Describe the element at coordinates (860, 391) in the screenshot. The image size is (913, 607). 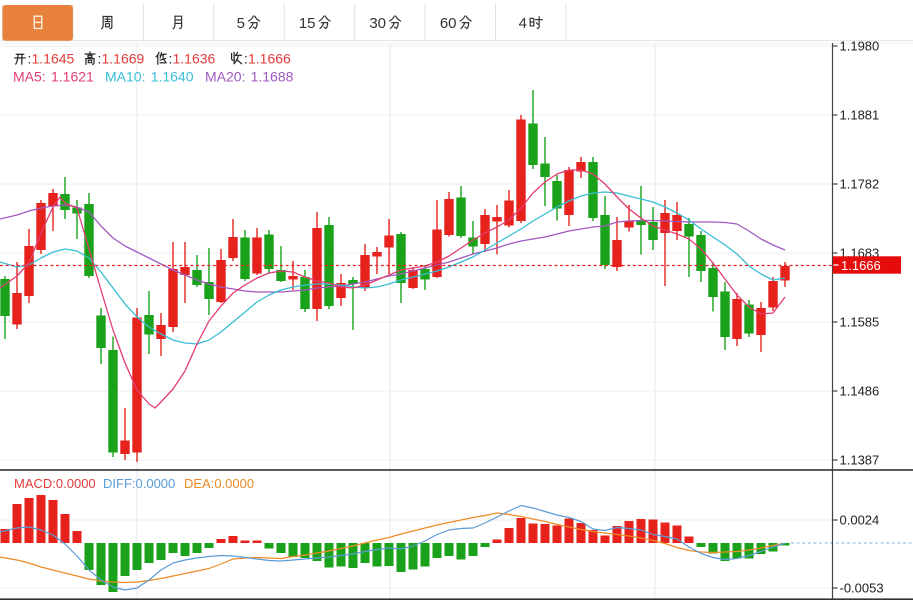
I see `svg-text: 1.1486` at that location.